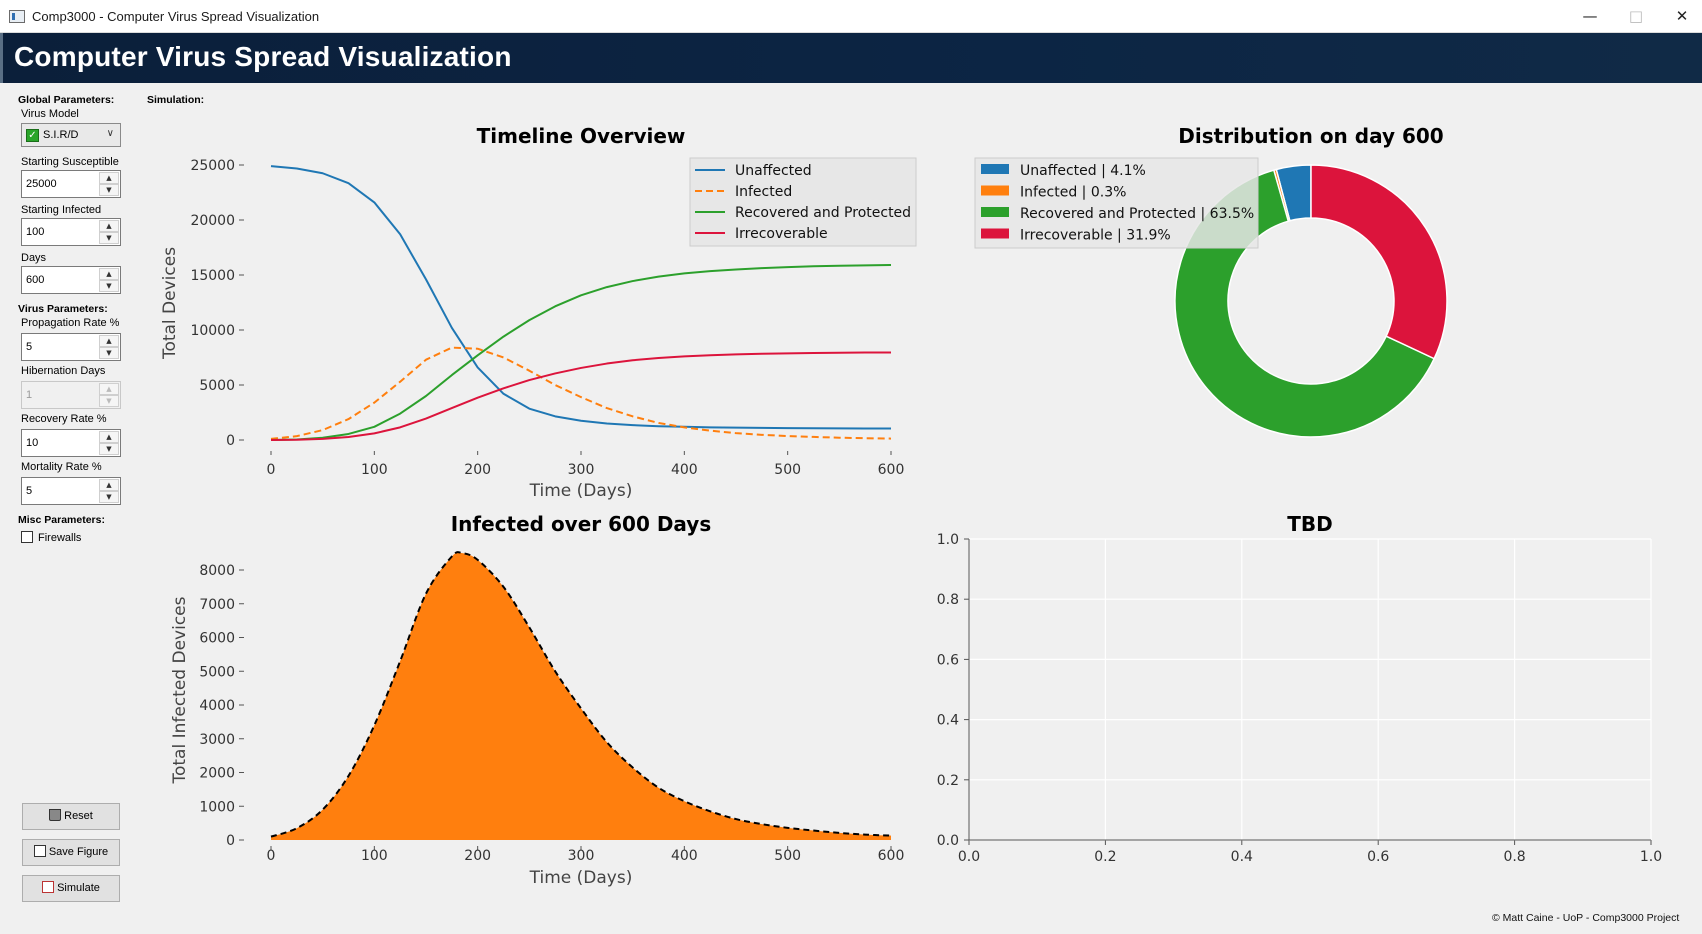 This screenshot has width=1702, height=934. I want to click on x-tick-label: 200, so click(477, 470).